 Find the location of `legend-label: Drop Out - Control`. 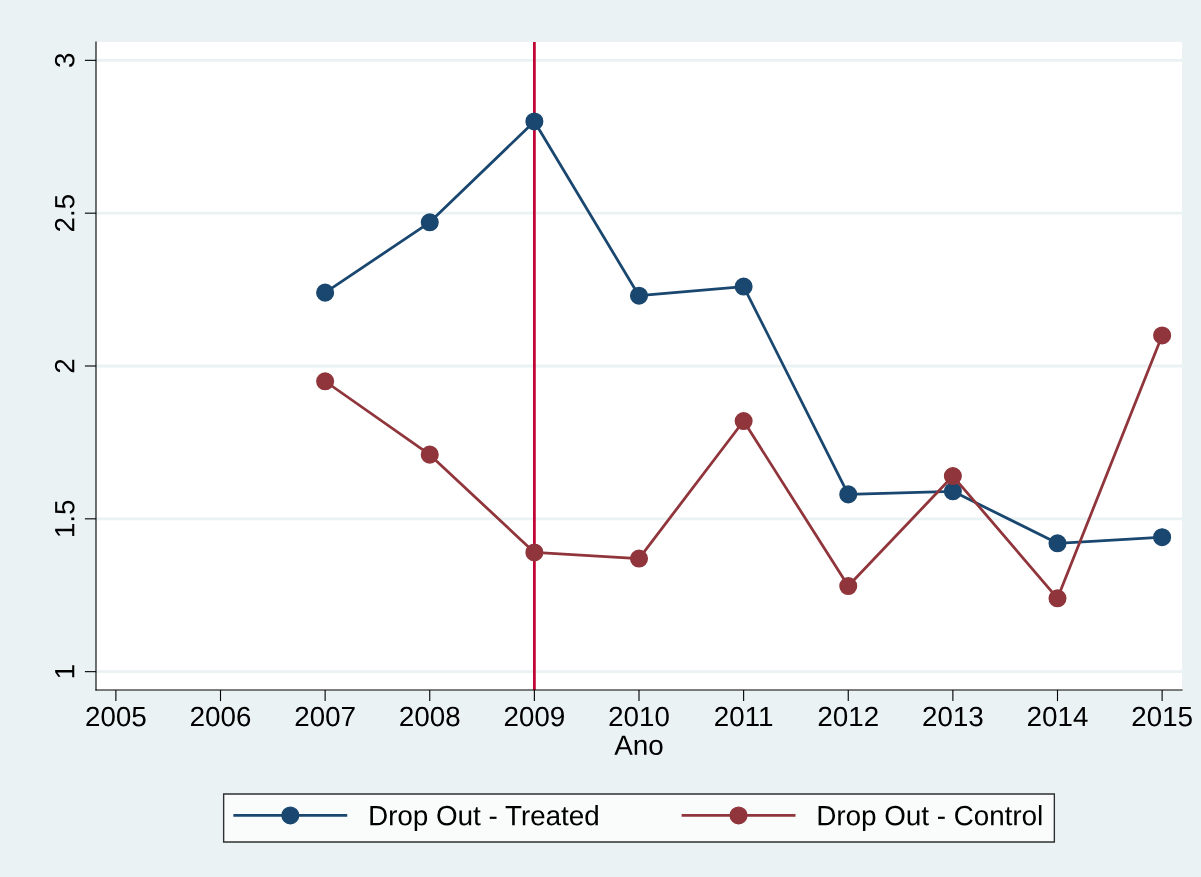

legend-label: Drop Out - Control is located at coordinates (930, 818).